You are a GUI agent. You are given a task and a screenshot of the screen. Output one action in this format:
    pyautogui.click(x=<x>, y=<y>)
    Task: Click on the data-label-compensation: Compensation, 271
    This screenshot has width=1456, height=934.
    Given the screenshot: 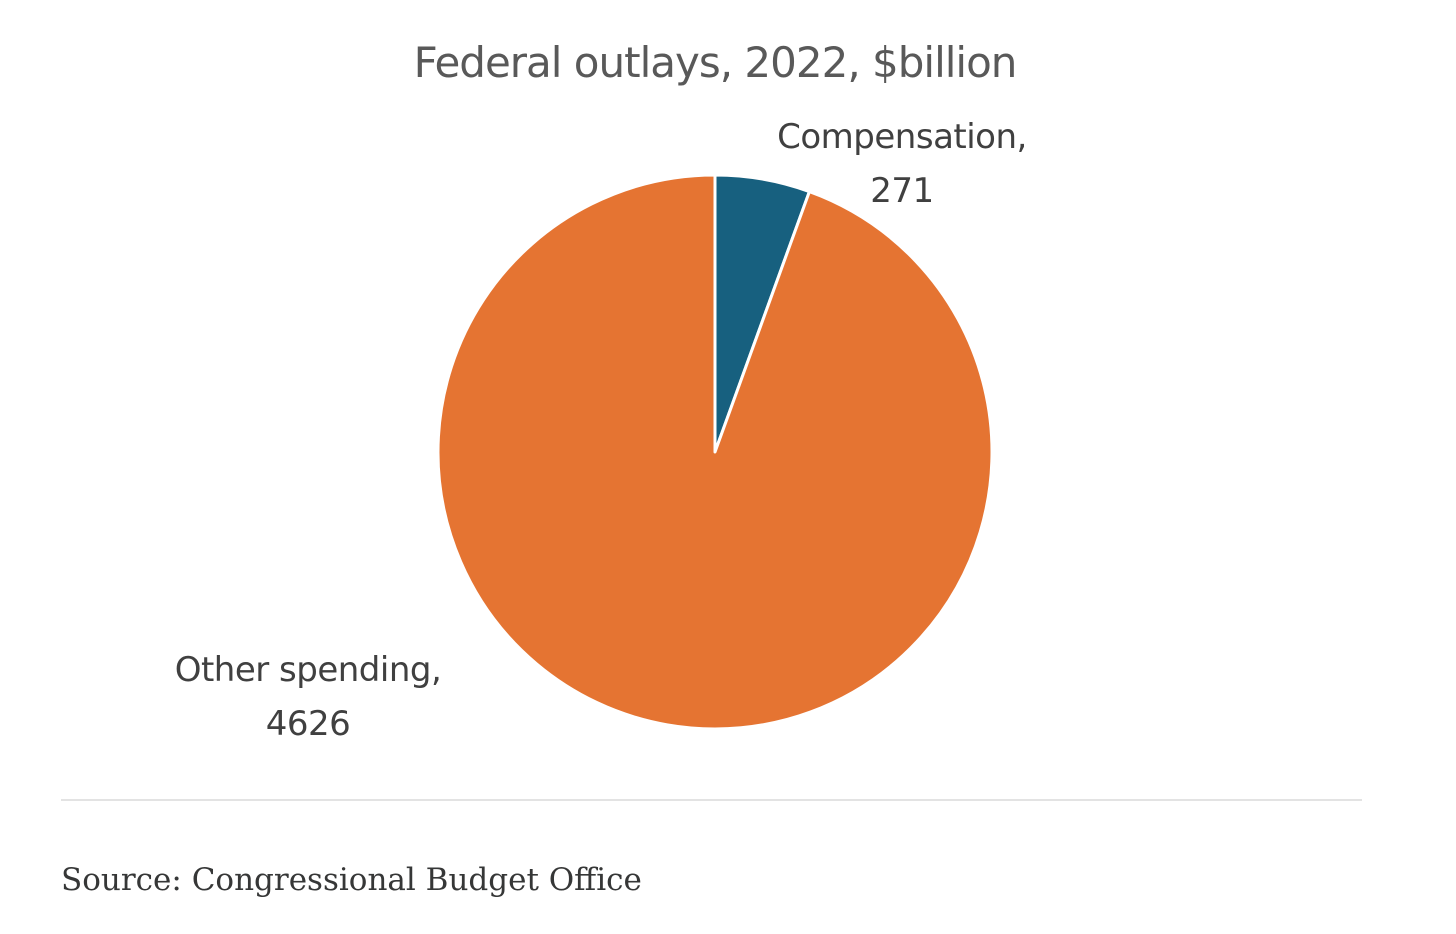 What is the action you would take?
    pyautogui.click(x=902, y=164)
    